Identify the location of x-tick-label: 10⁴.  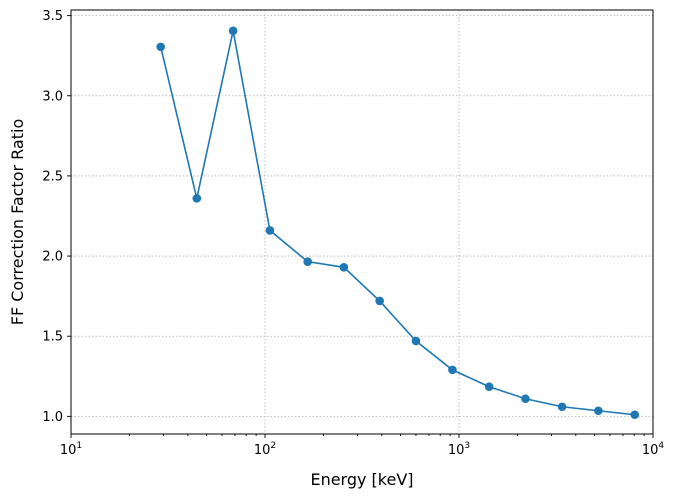
(653, 449).